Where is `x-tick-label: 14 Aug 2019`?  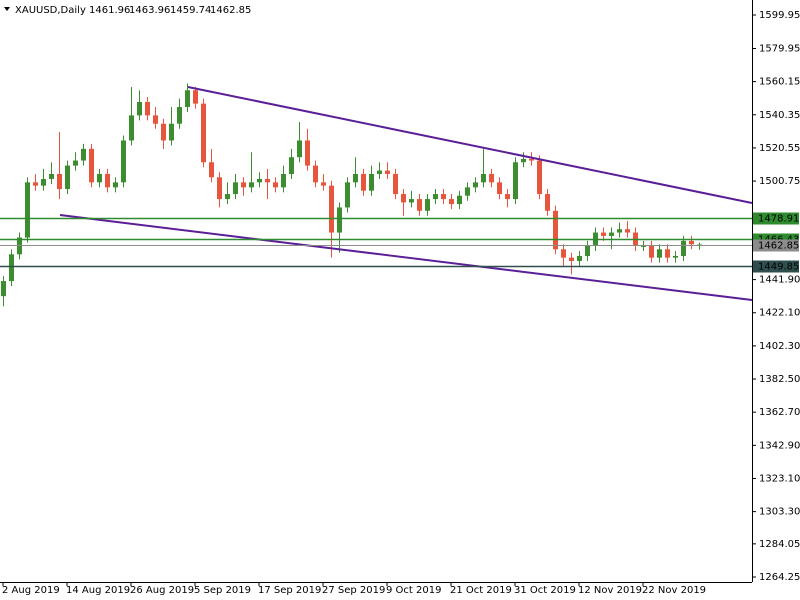
x-tick-label: 14 Aug 2019 is located at coordinates (98, 590).